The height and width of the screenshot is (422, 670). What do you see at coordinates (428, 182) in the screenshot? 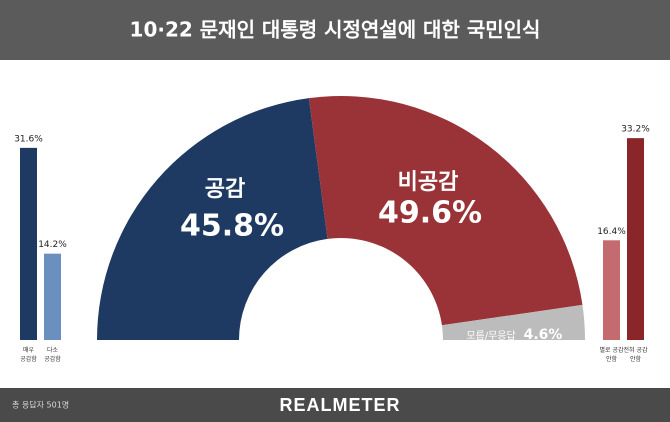
I see `segment-label: 비공감` at bounding box center [428, 182].